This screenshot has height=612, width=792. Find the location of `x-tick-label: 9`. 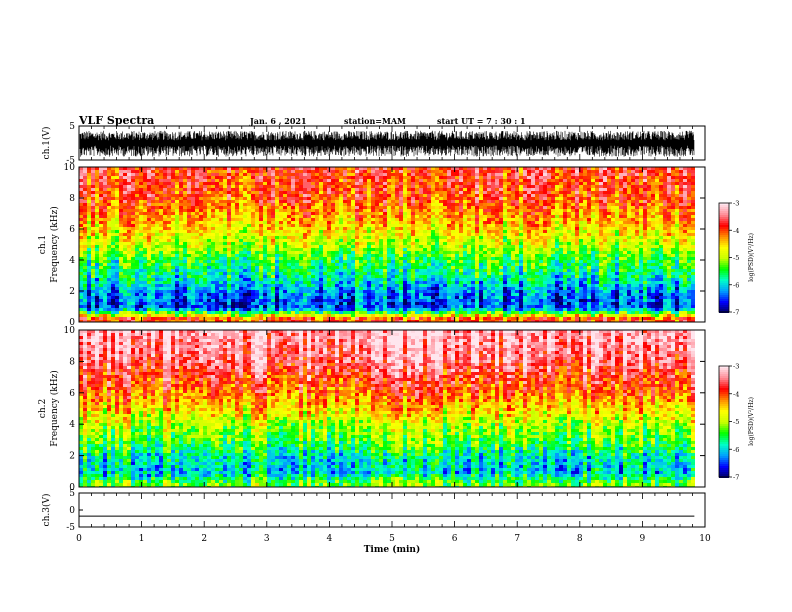

x-tick-label: 9 is located at coordinates (643, 539).